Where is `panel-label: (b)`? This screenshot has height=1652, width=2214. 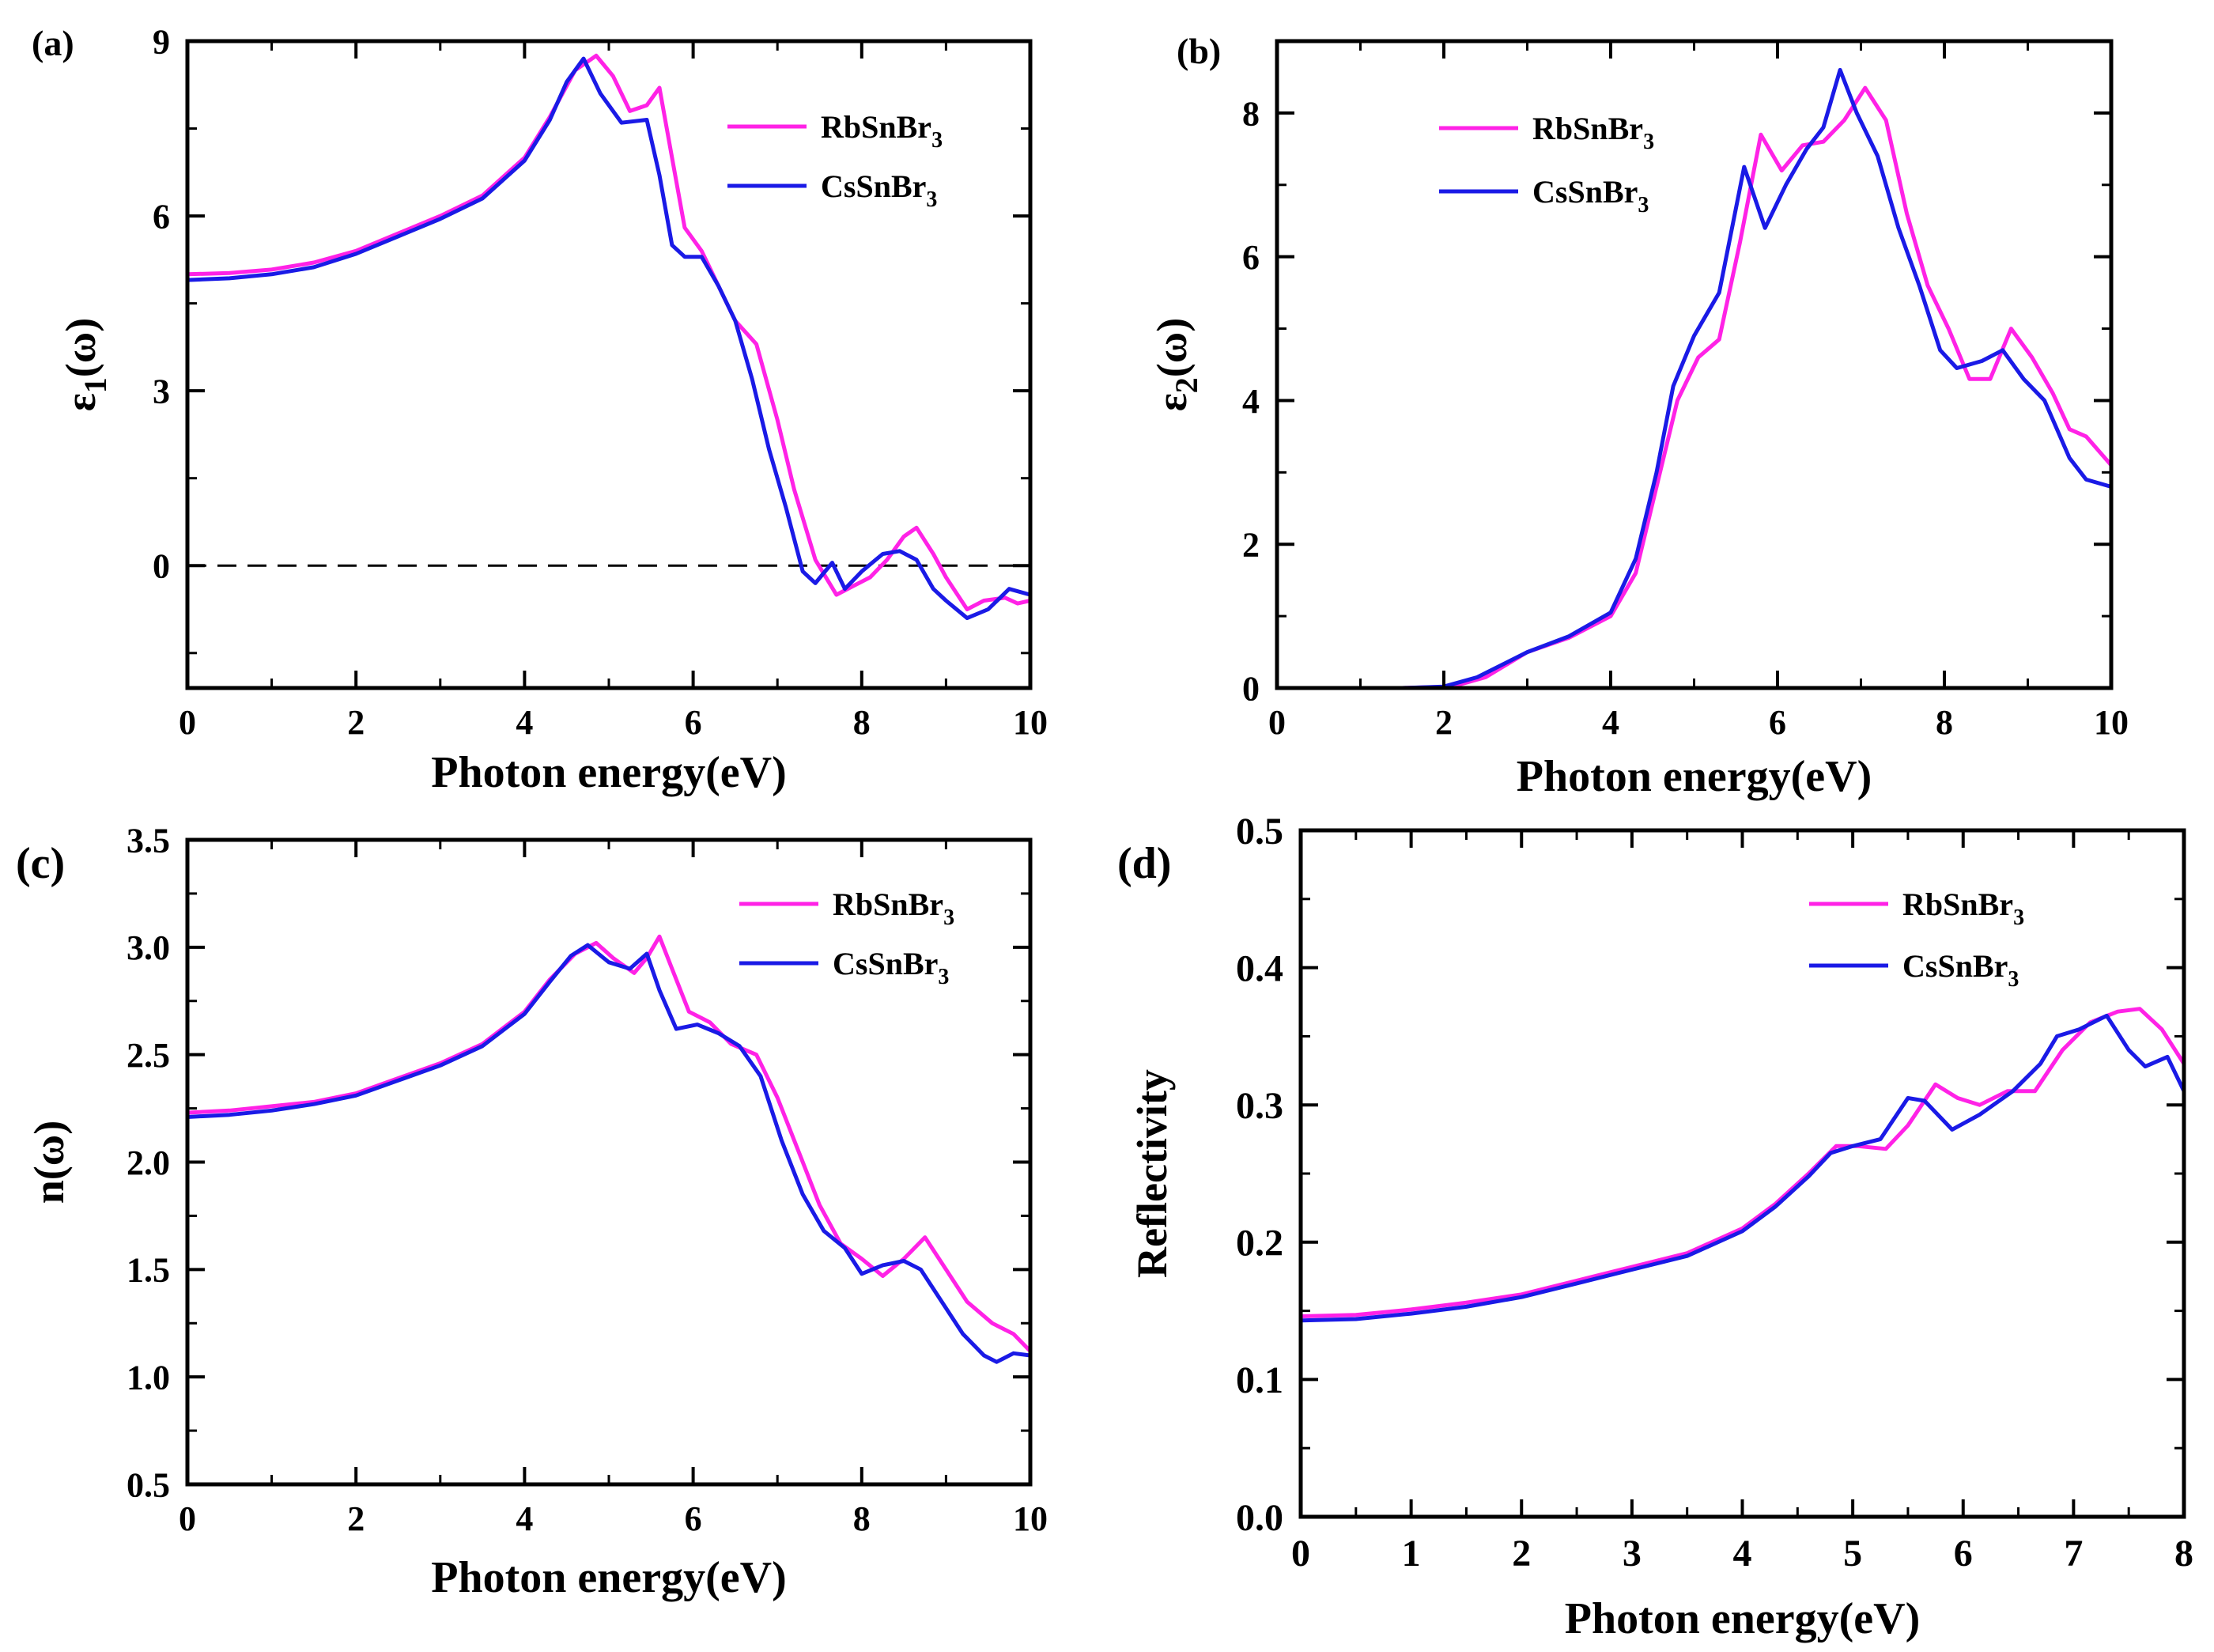
panel-label: (b) is located at coordinates (1199, 51).